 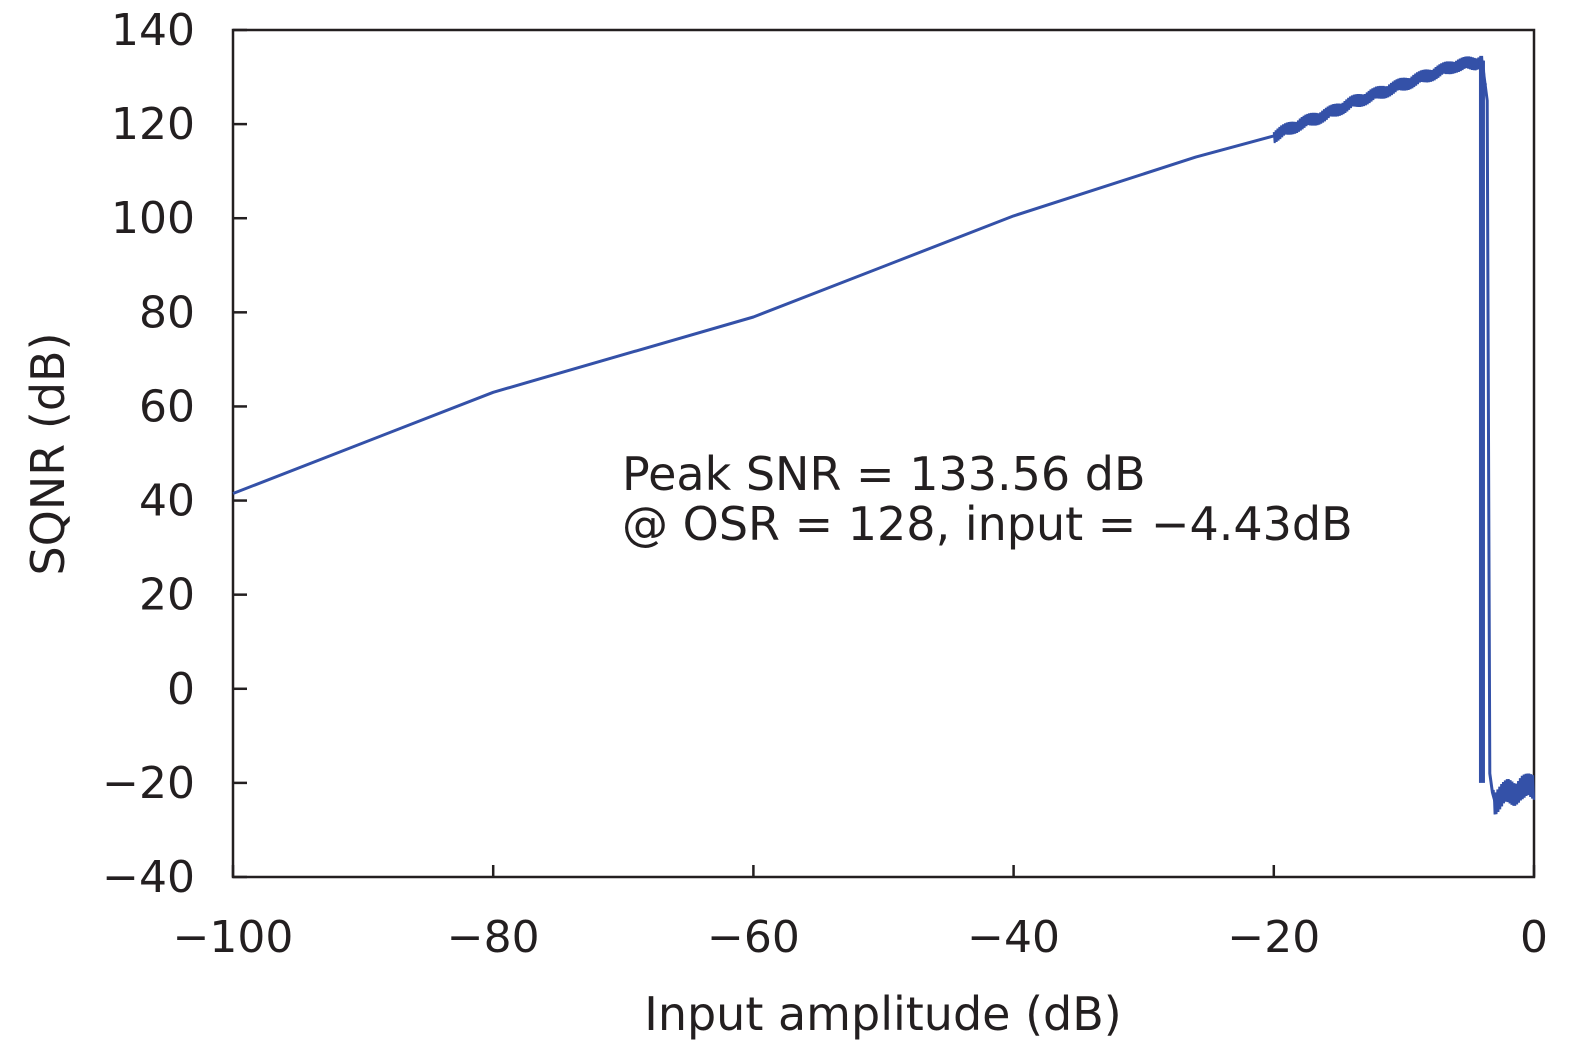 What do you see at coordinates (148, 783) in the screenshot?
I see `y-tick-label: −20` at bounding box center [148, 783].